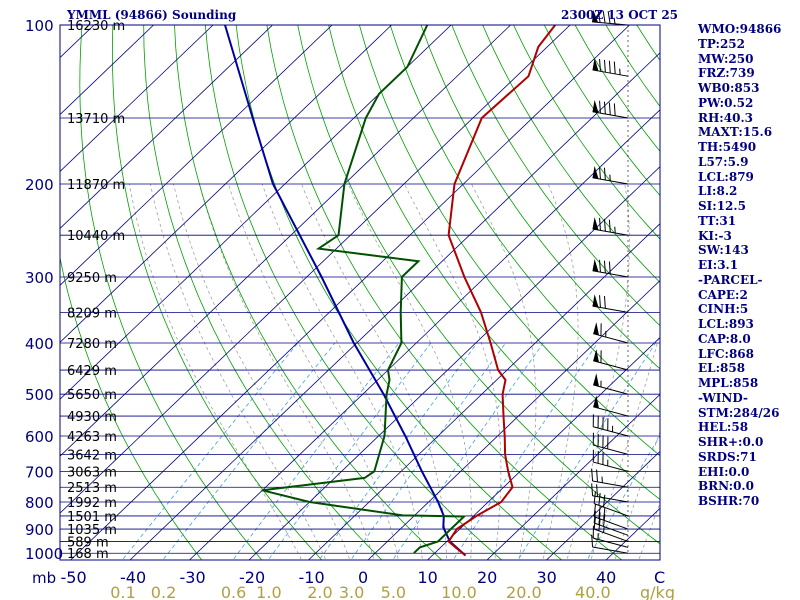 This screenshot has width=800, height=600. I want to click on pressure-label: 500, so click(39, 395).